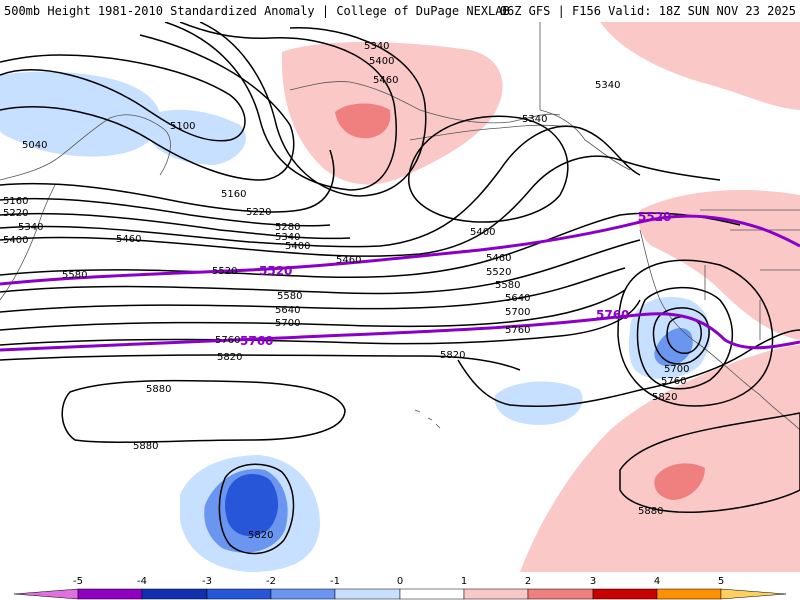  I want to click on colorbar-tick-label: 2, so click(528, 581).